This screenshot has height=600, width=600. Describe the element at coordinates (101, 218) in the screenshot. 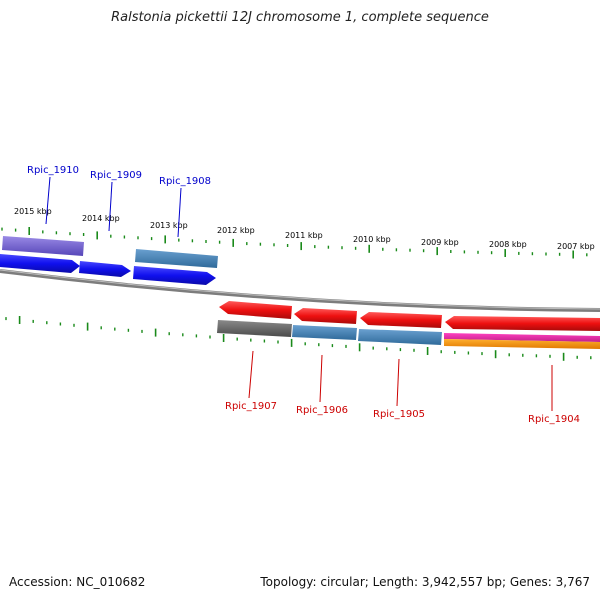

I see `scale-label: 2014 kbp` at that location.